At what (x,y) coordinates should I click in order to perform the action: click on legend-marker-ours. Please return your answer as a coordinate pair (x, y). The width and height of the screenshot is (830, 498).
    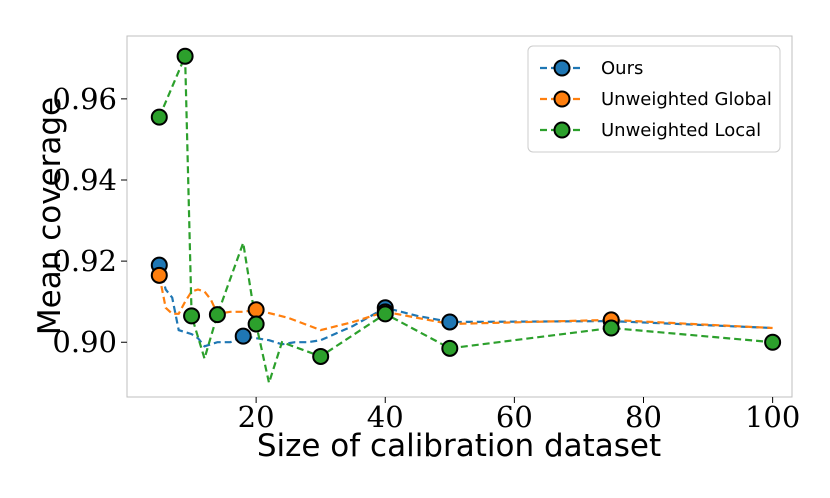
    Looking at the image, I should click on (562, 68).